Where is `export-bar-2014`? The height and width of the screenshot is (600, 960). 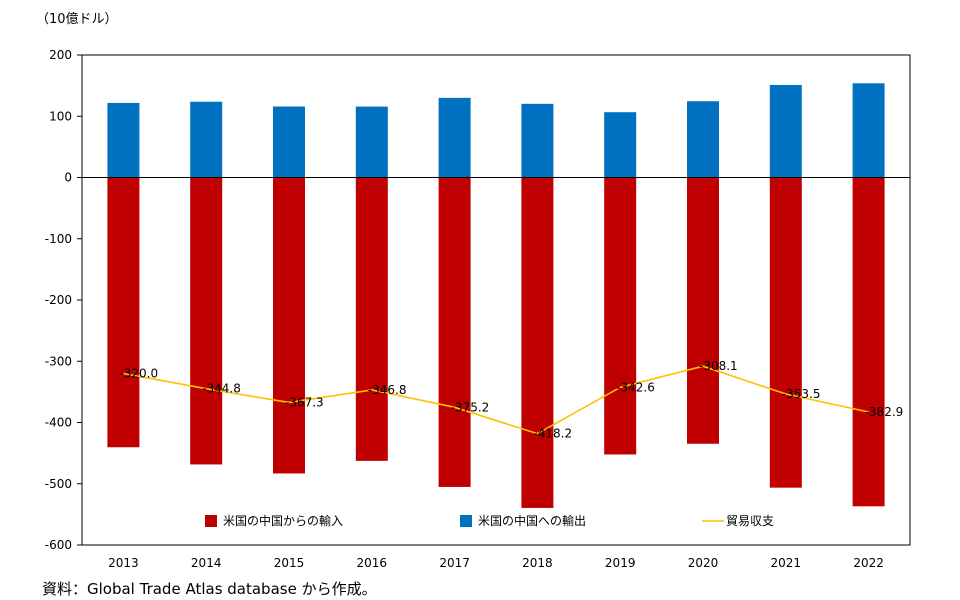
export-bar-2014 is located at coordinates (206, 139).